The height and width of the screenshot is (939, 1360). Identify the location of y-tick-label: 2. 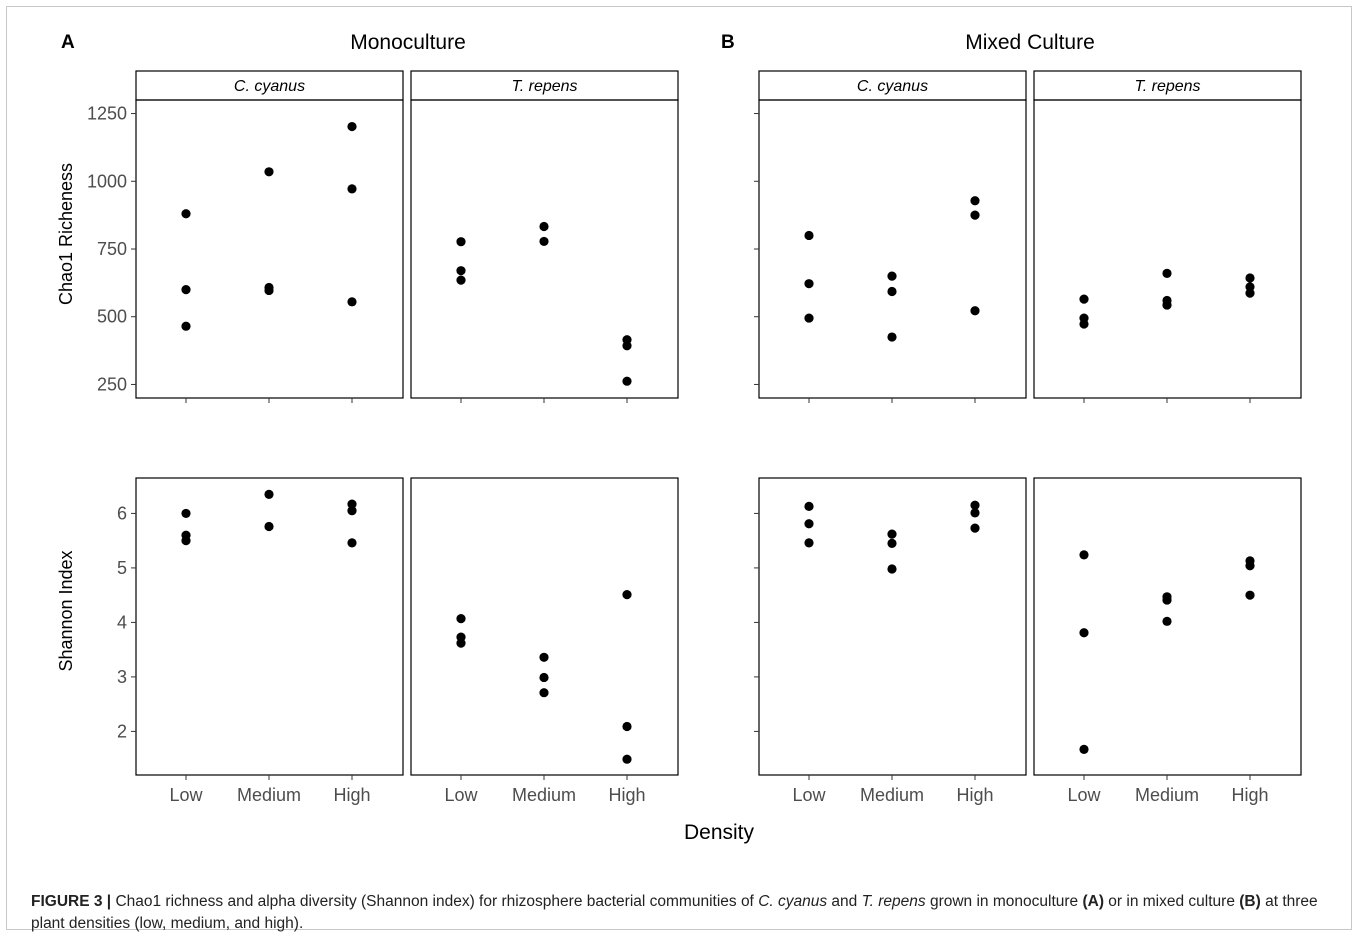
(122, 731).